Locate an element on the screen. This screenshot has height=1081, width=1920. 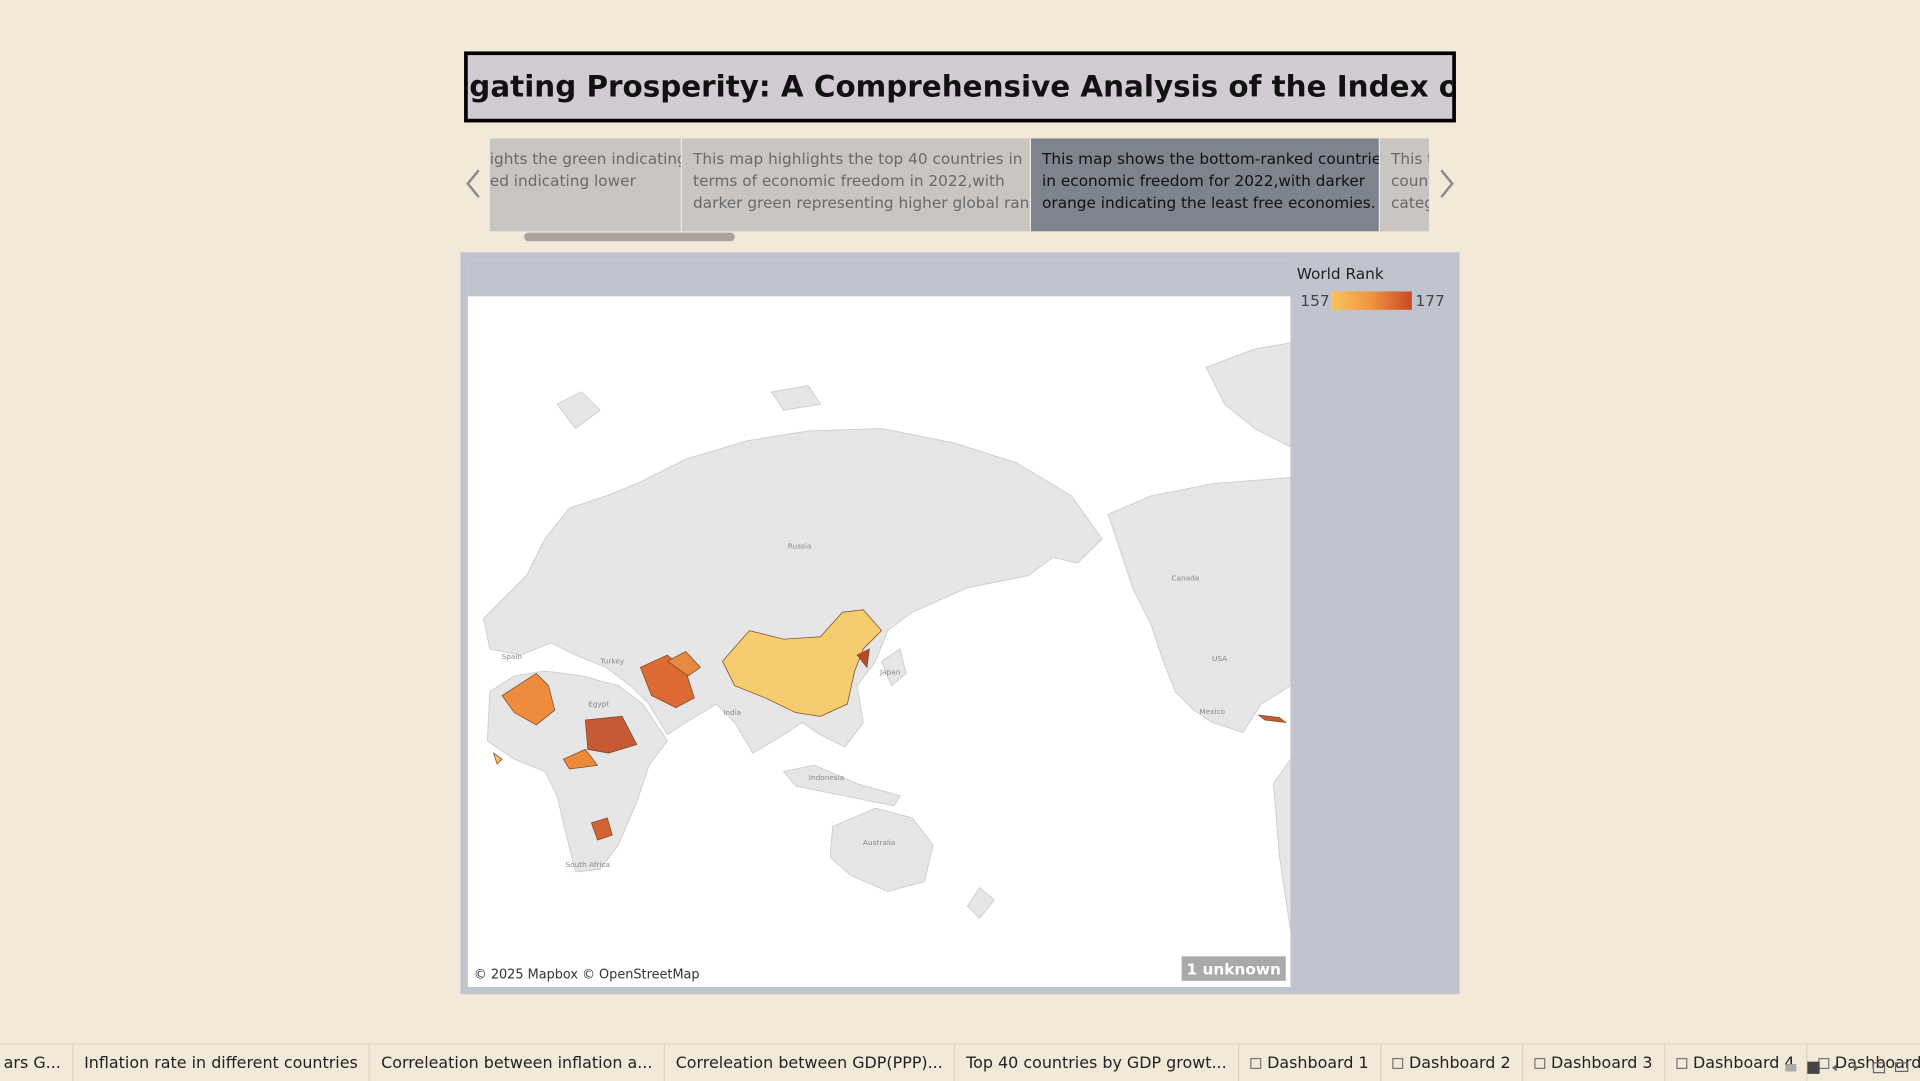
map-label: Mexico is located at coordinates (1212, 711).